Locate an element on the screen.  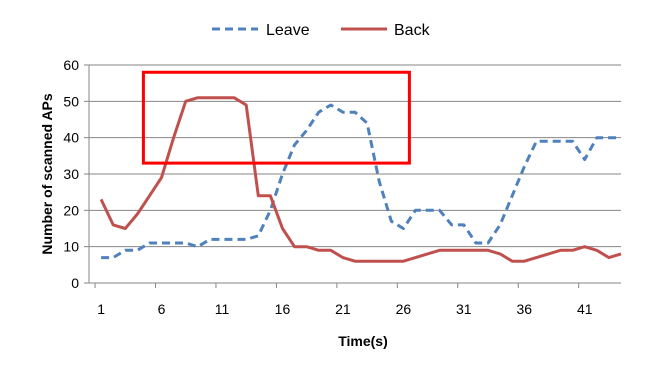
highlight-box is located at coordinates (276, 117).